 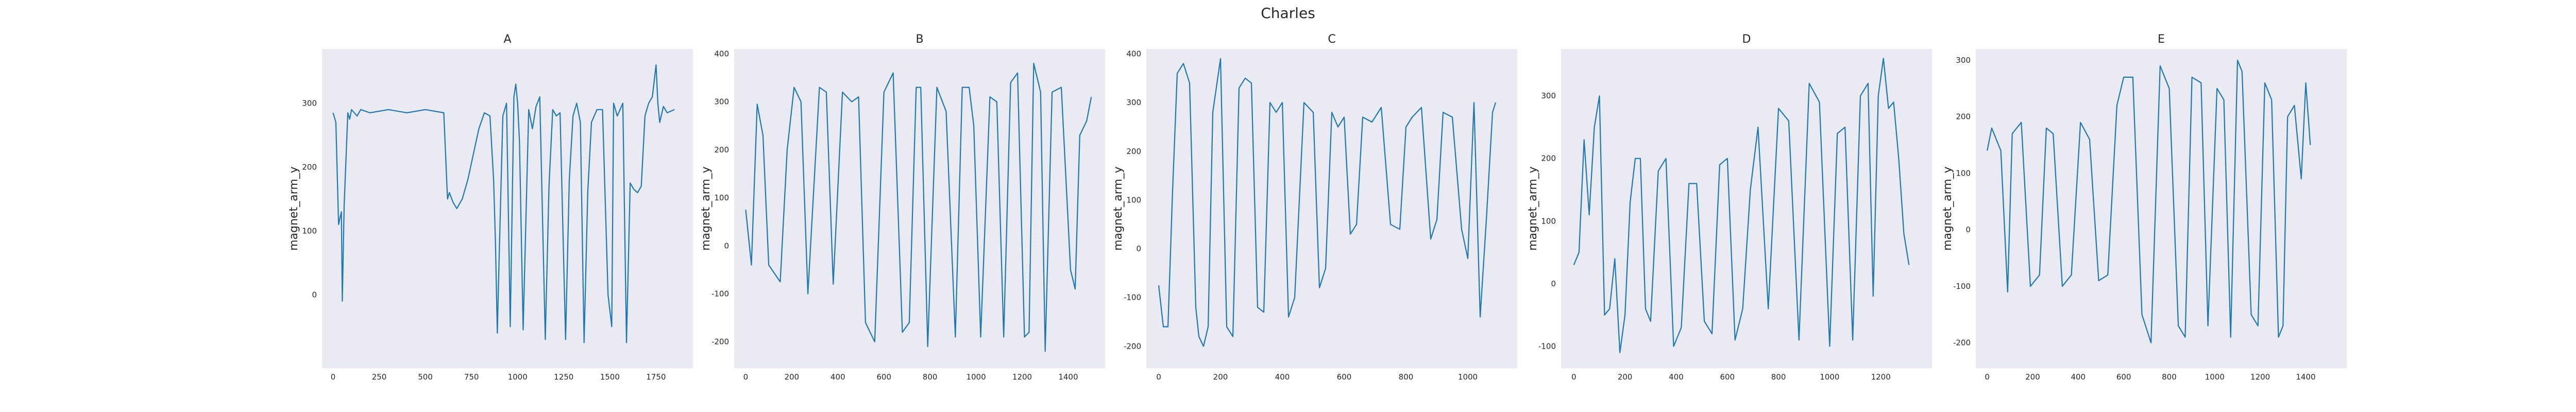 I want to click on x-tick-label-c: 800, so click(x=1406, y=377).